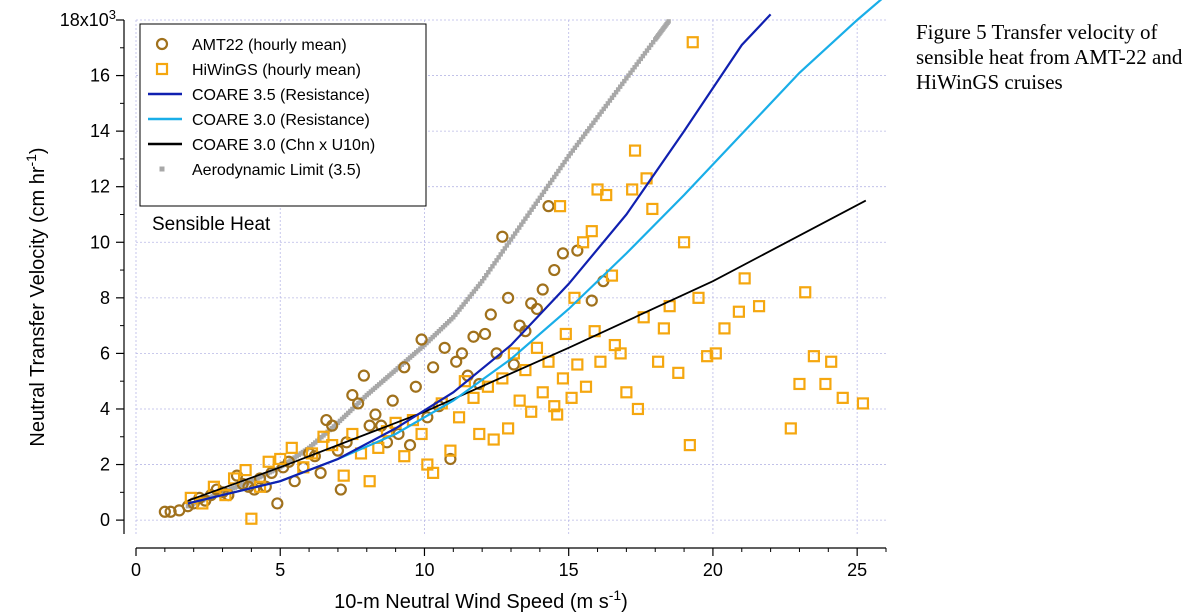 The image size is (1188, 614). Describe the element at coordinates (713, 570) in the screenshot. I see `x-tick-label: 20` at that location.